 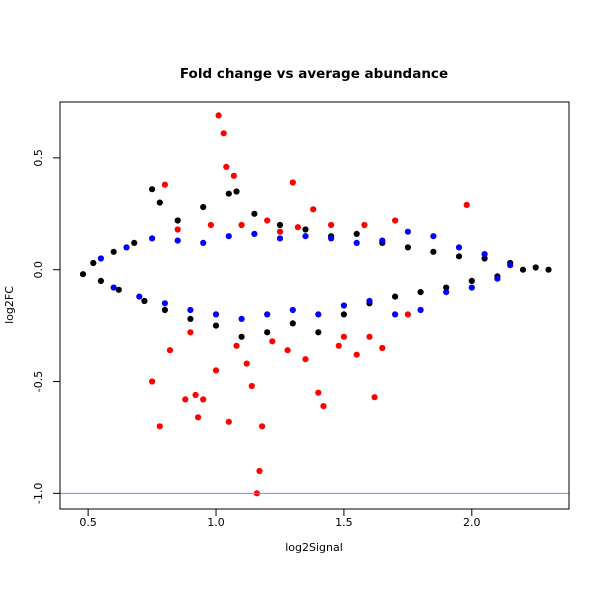 What do you see at coordinates (38, 270) in the screenshot?
I see `y-tick-label: 0.0` at bounding box center [38, 270].